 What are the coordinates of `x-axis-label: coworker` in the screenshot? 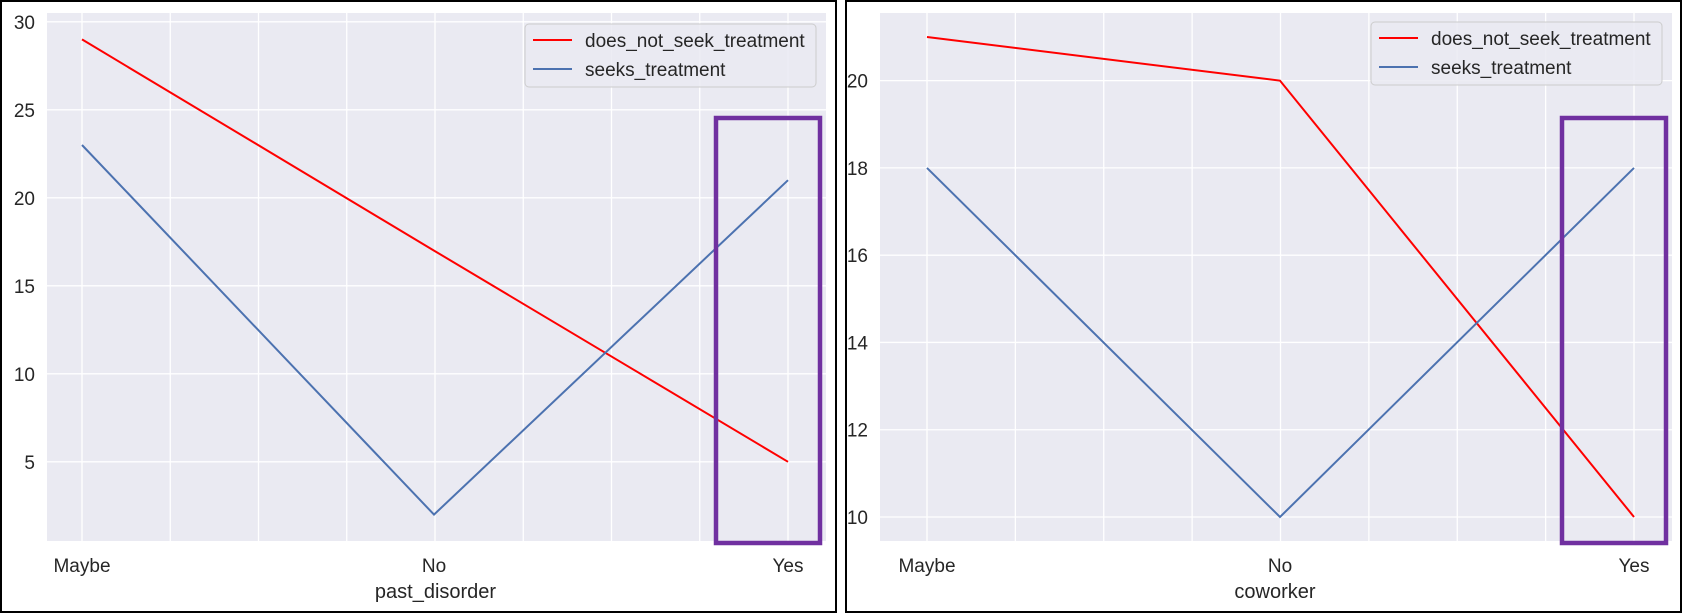 It's located at (1274, 592).